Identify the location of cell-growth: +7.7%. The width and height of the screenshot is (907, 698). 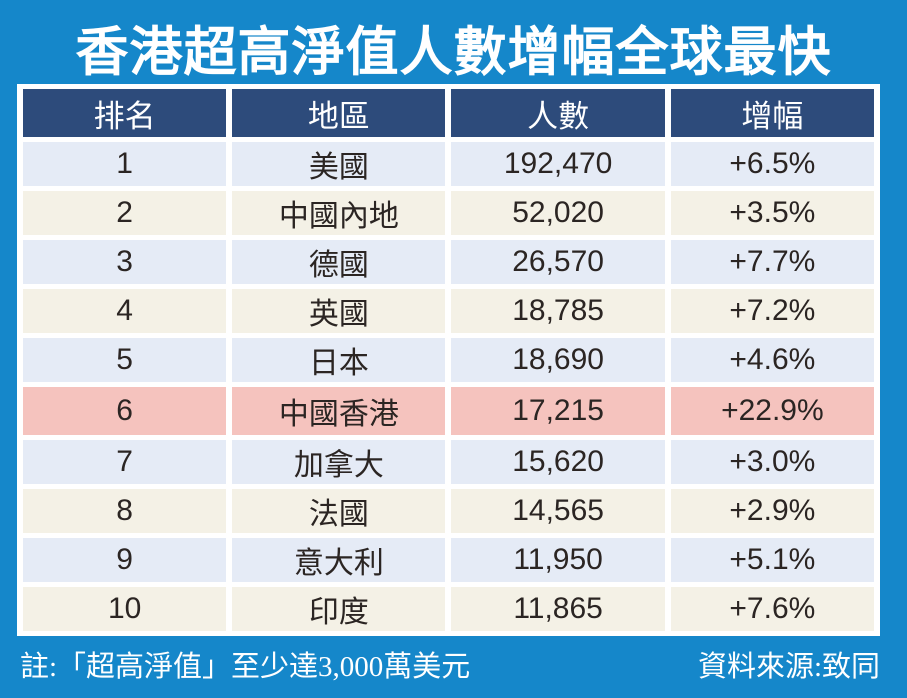
(772, 262).